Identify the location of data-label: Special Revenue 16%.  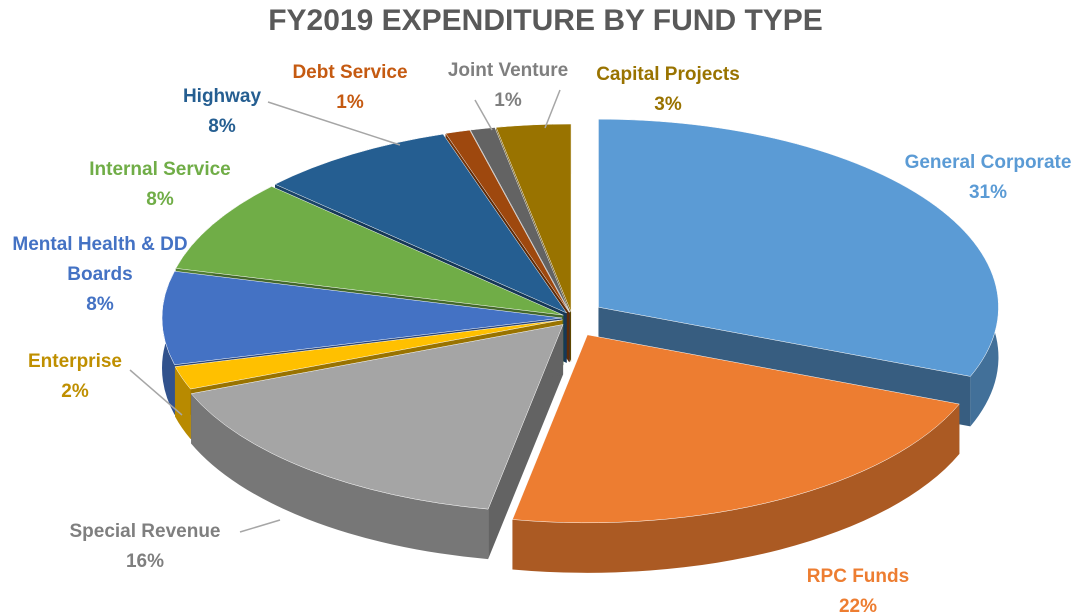
(145, 547).